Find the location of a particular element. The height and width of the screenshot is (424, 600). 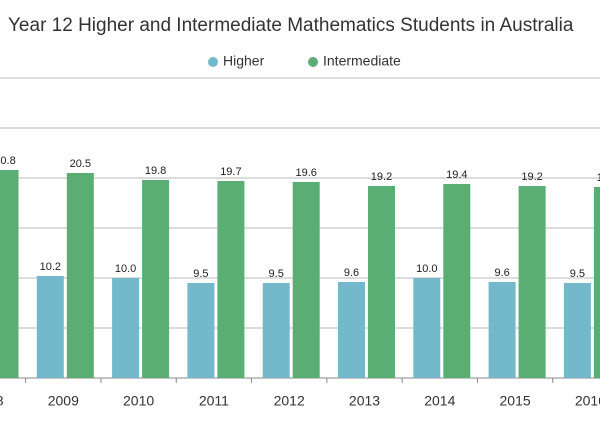

value-label: 20.5 is located at coordinates (80, 164).